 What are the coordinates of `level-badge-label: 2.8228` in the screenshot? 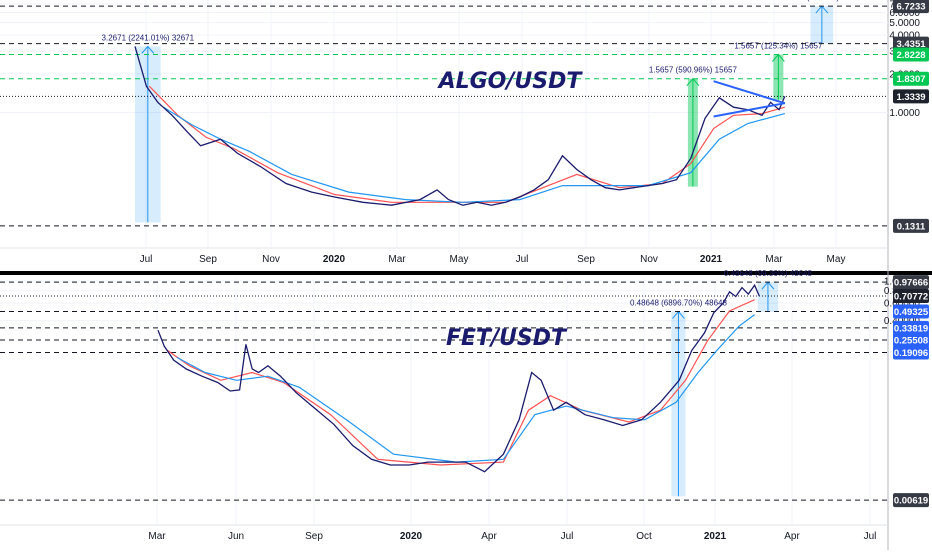 It's located at (910, 55).